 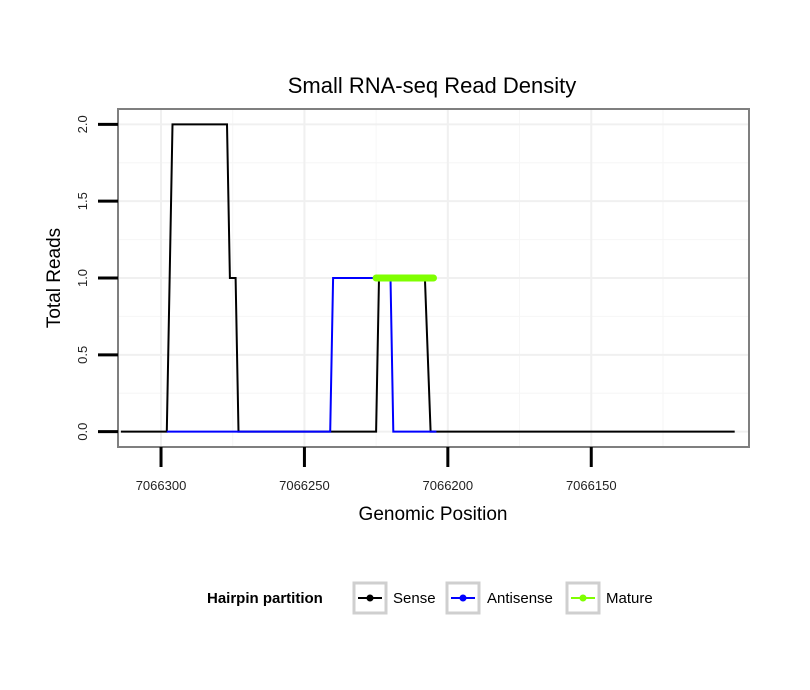 I want to click on chart-title: Small RNA-seq Read Density, so click(x=432, y=85).